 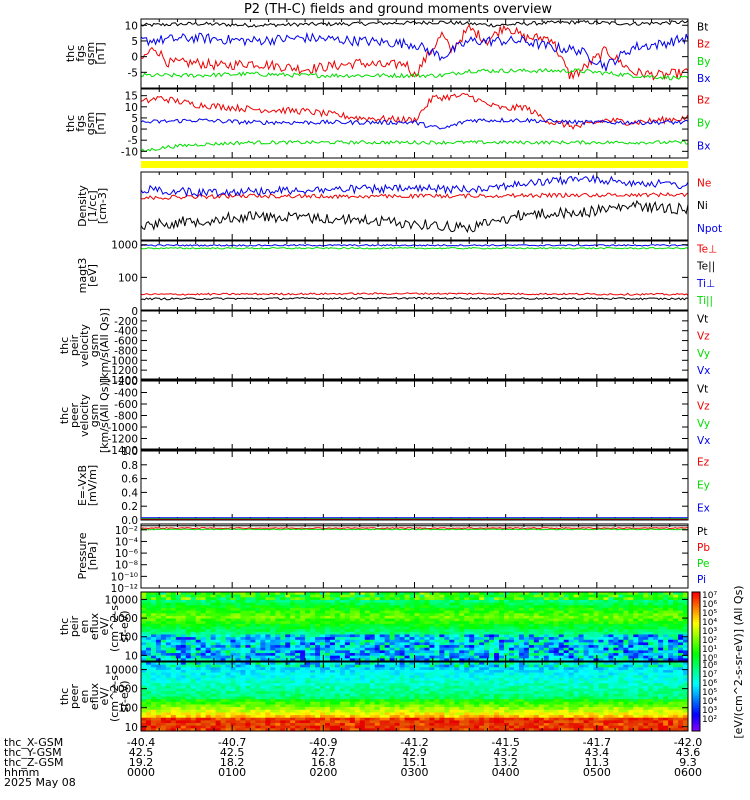 What do you see at coordinates (704, 183) in the screenshot?
I see `legend-entry: Ne` at bounding box center [704, 183].